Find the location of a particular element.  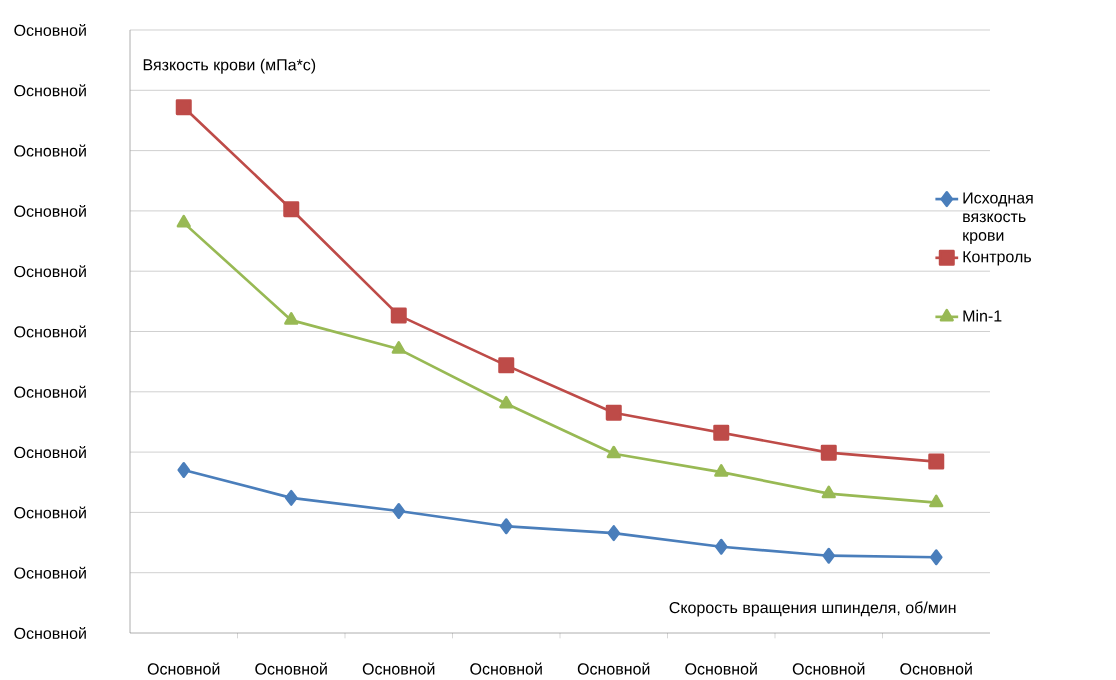

legend-label: Контроль is located at coordinates (997, 258).